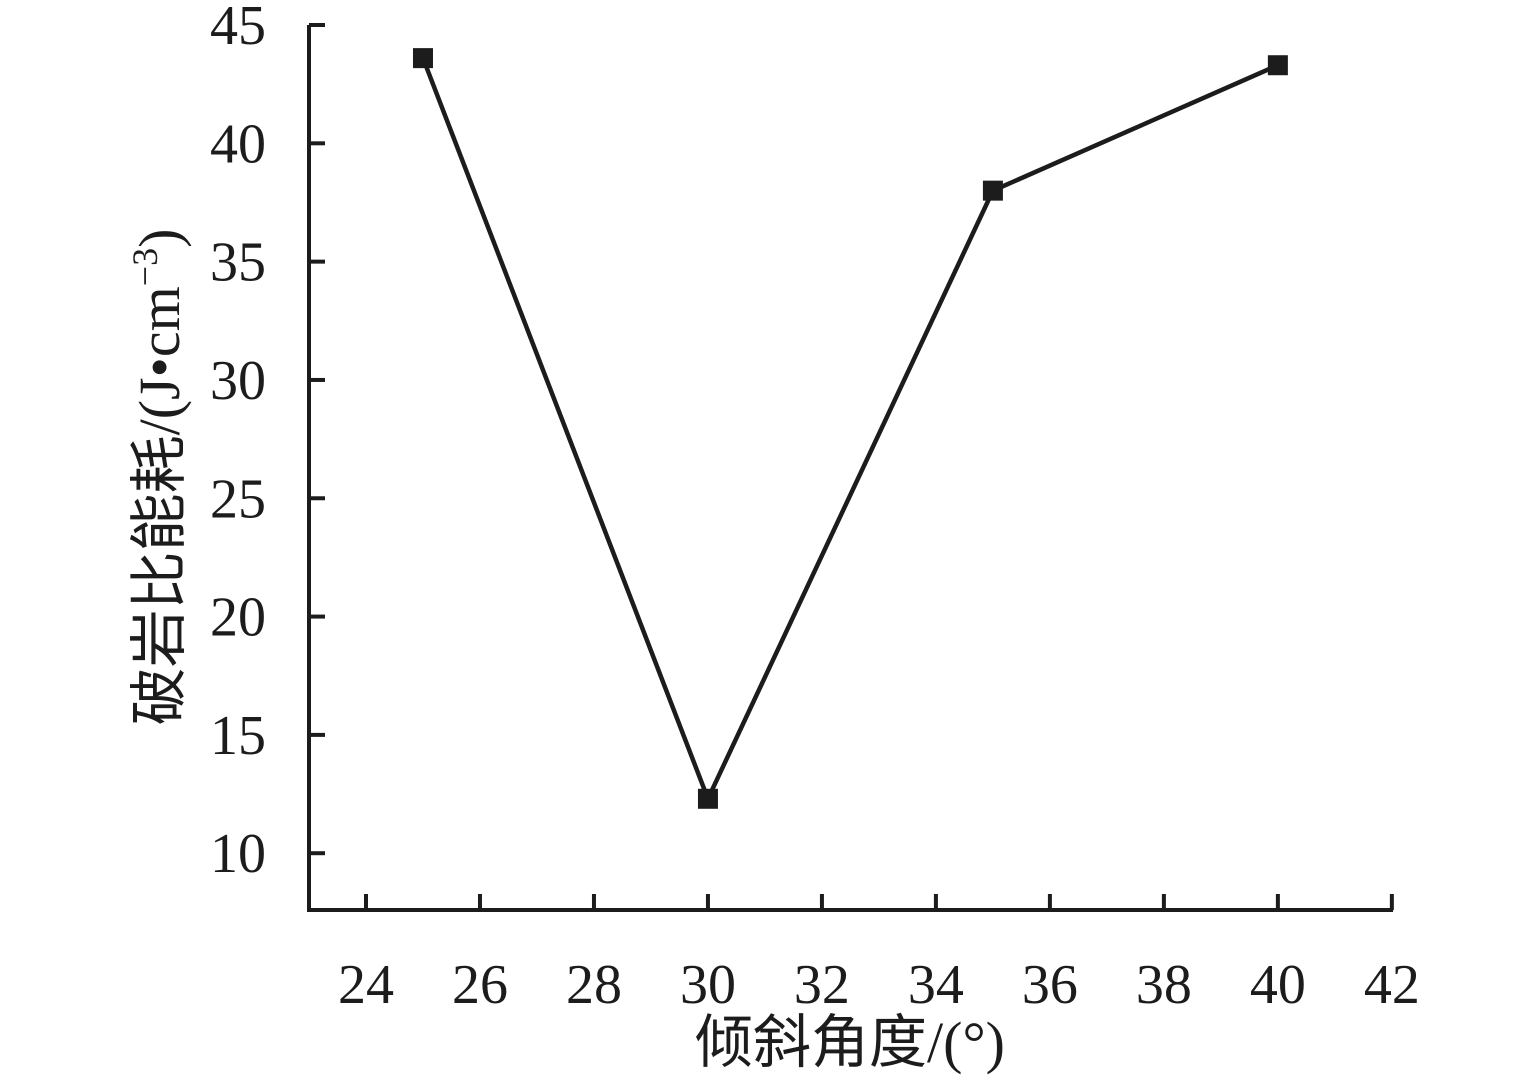 The image size is (1535, 1083). Describe the element at coordinates (238, 381) in the screenshot. I see `y-tick-label-30: 30` at that location.